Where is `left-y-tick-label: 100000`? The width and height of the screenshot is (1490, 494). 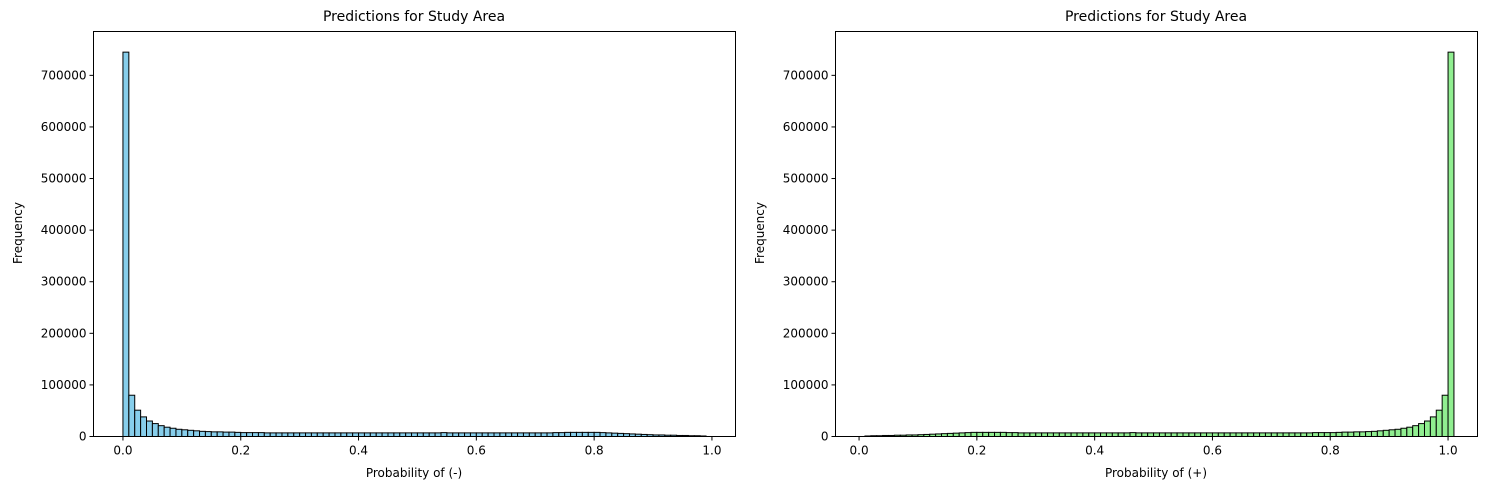 left-y-tick-label: 100000 is located at coordinates (64, 385).